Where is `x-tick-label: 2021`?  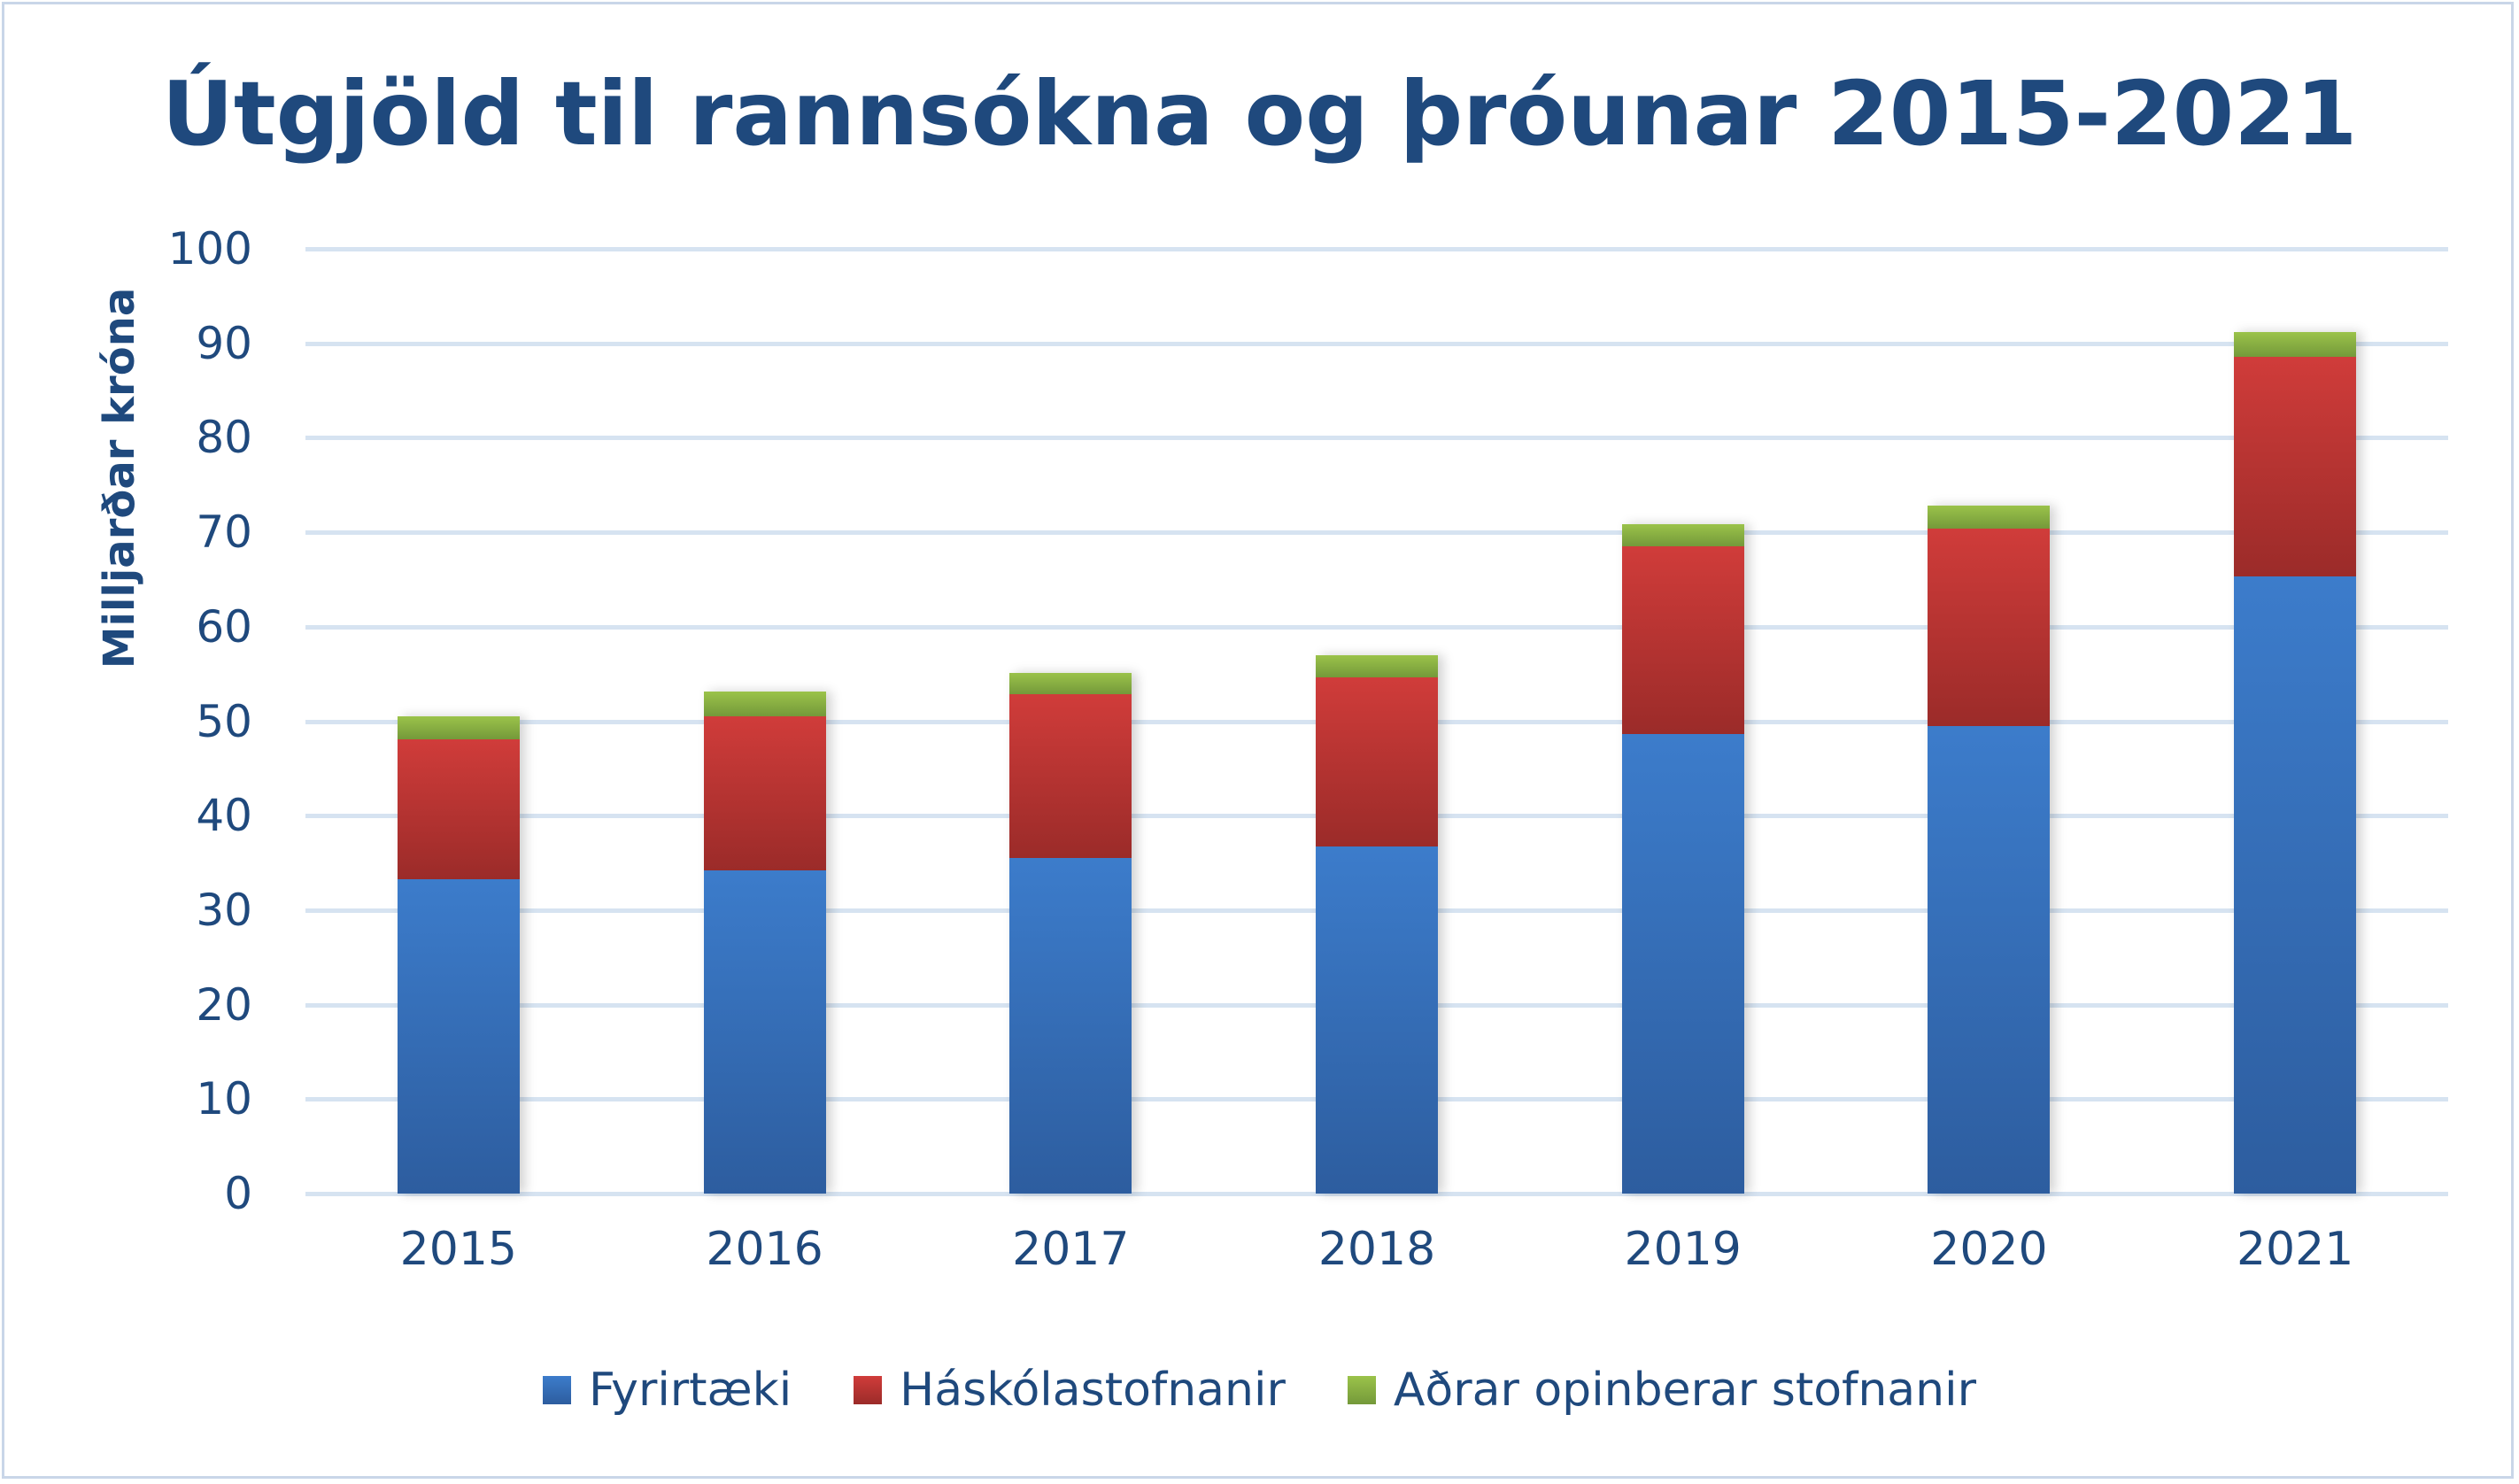
x-tick-label: 2021 is located at coordinates (2295, 1249).